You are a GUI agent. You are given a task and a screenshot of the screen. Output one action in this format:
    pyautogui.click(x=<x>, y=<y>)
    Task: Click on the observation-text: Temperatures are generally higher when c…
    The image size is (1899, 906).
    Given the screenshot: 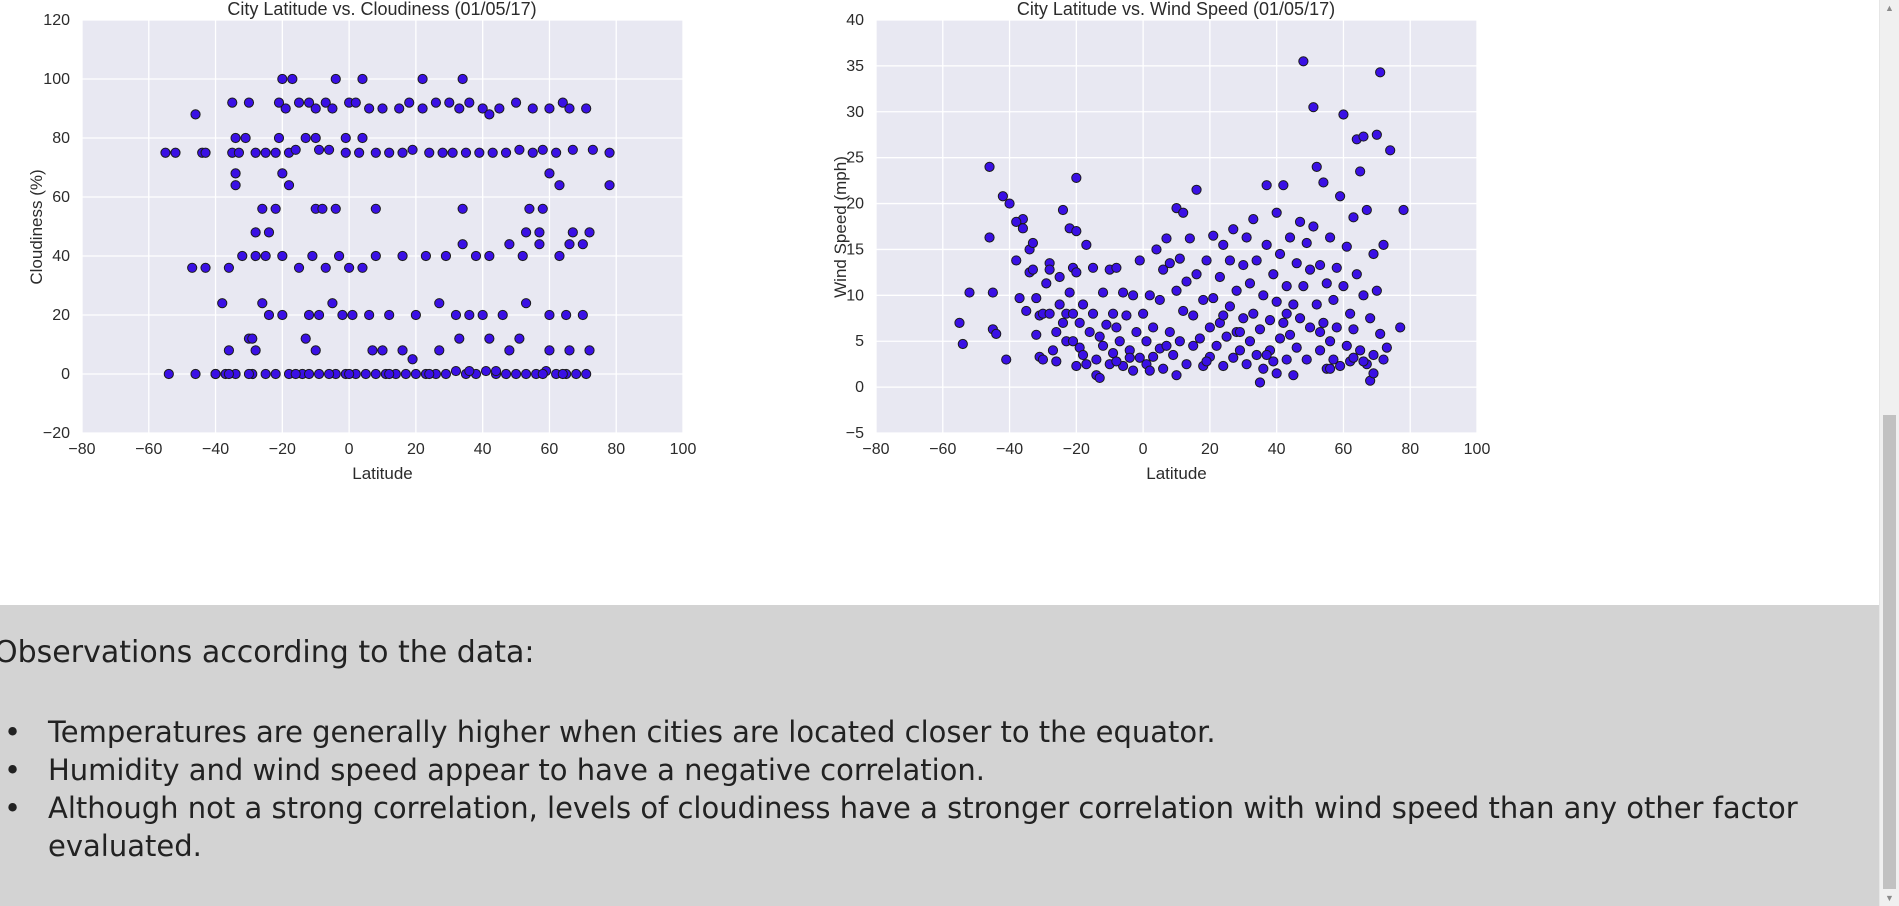 What is the action you would take?
    pyautogui.click(x=632, y=732)
    